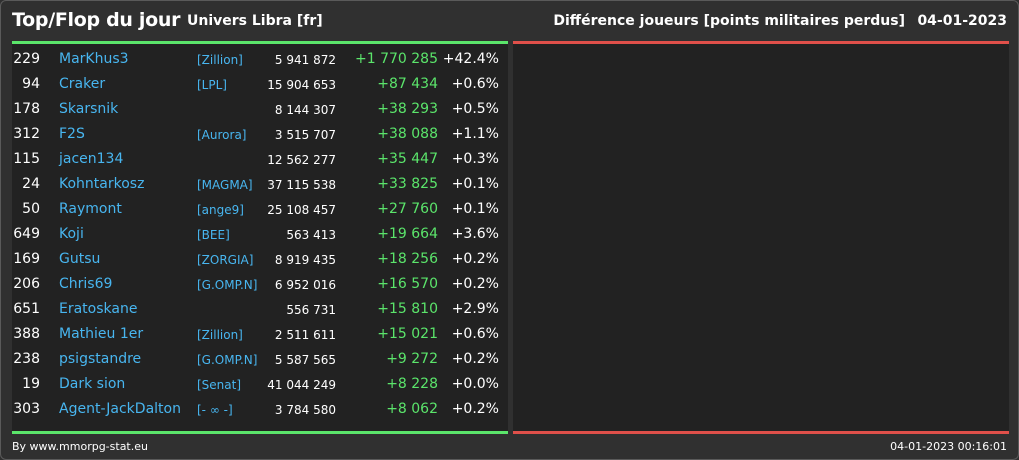  What do you see at coordinates (90, 209) in the screenshot?
I see `player-name-link: Raymont` at bounding box center [90, 209].